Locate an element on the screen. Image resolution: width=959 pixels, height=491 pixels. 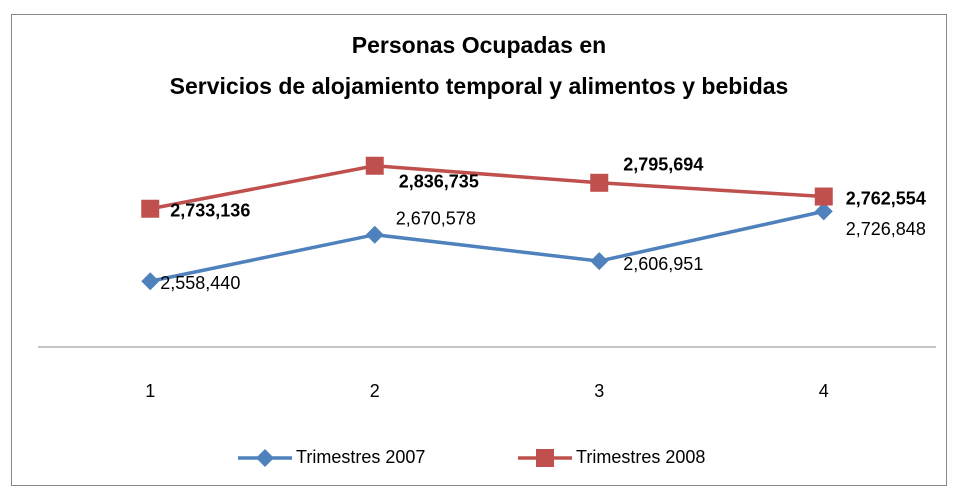
data-label: 2,836,735 is located at coordinates (439, 182).